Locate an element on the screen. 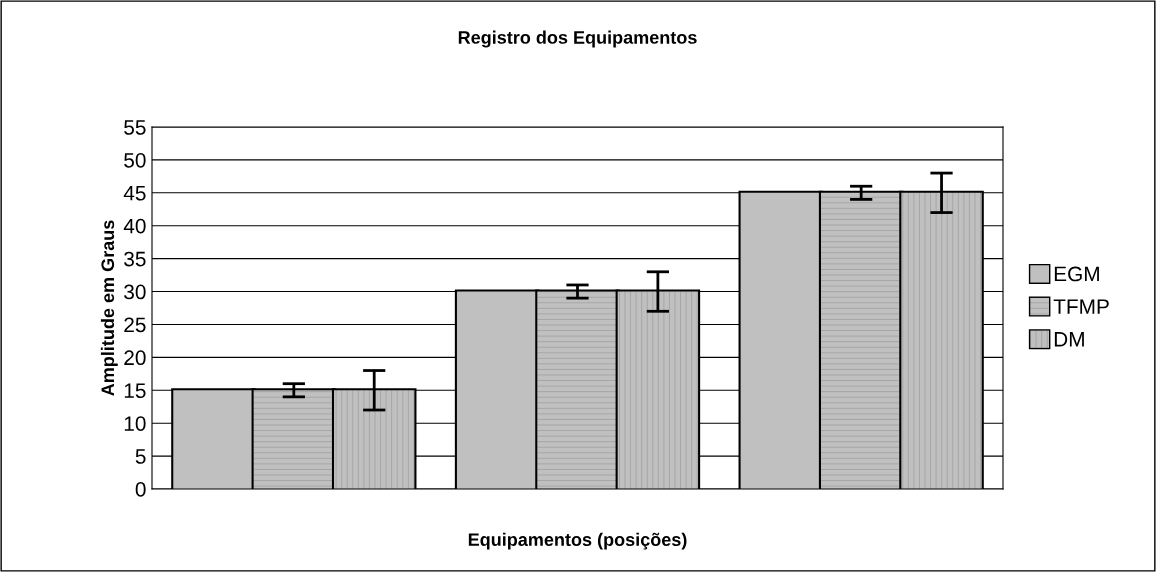 This screenshot has width=1156, height=572. y-tick-label: 55 is located at coordinates (135, 127).